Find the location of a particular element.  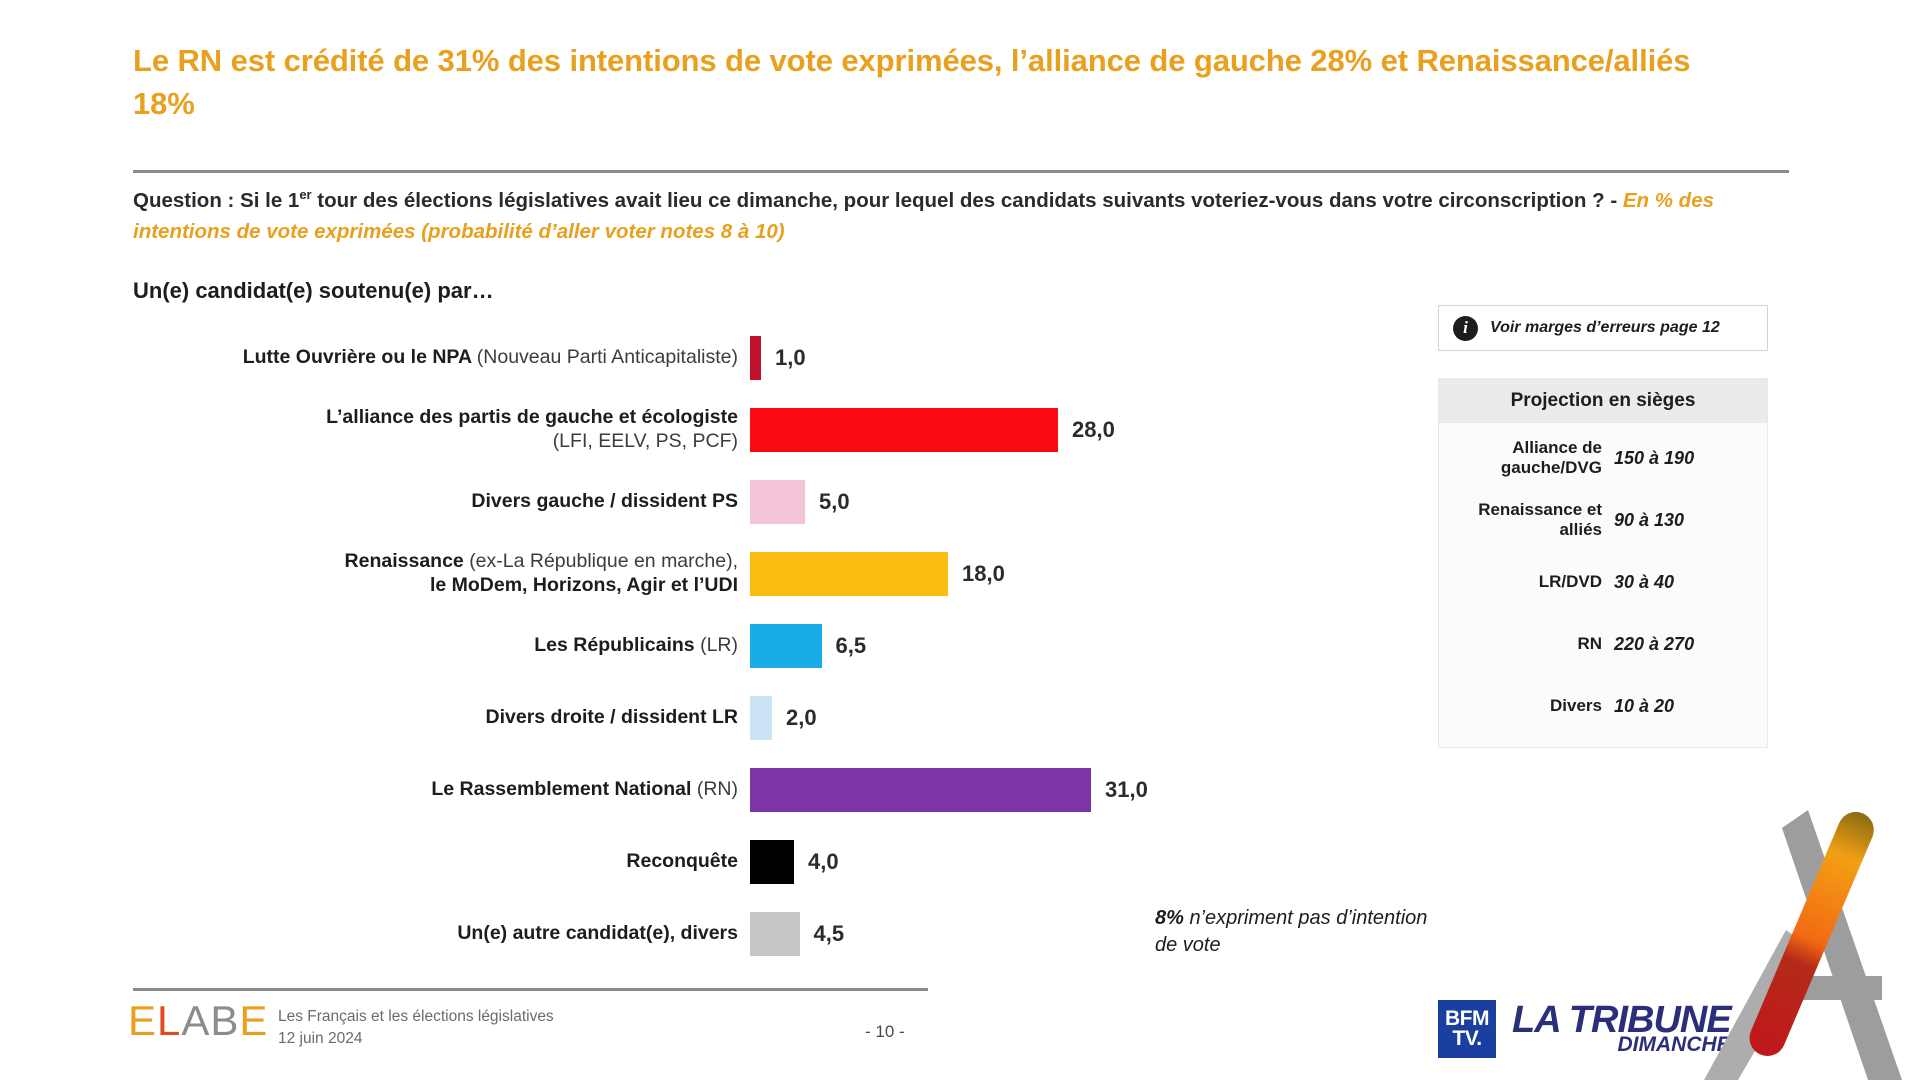

question-prefix: Question : Si le 1 is located at coordinates (216, 200).